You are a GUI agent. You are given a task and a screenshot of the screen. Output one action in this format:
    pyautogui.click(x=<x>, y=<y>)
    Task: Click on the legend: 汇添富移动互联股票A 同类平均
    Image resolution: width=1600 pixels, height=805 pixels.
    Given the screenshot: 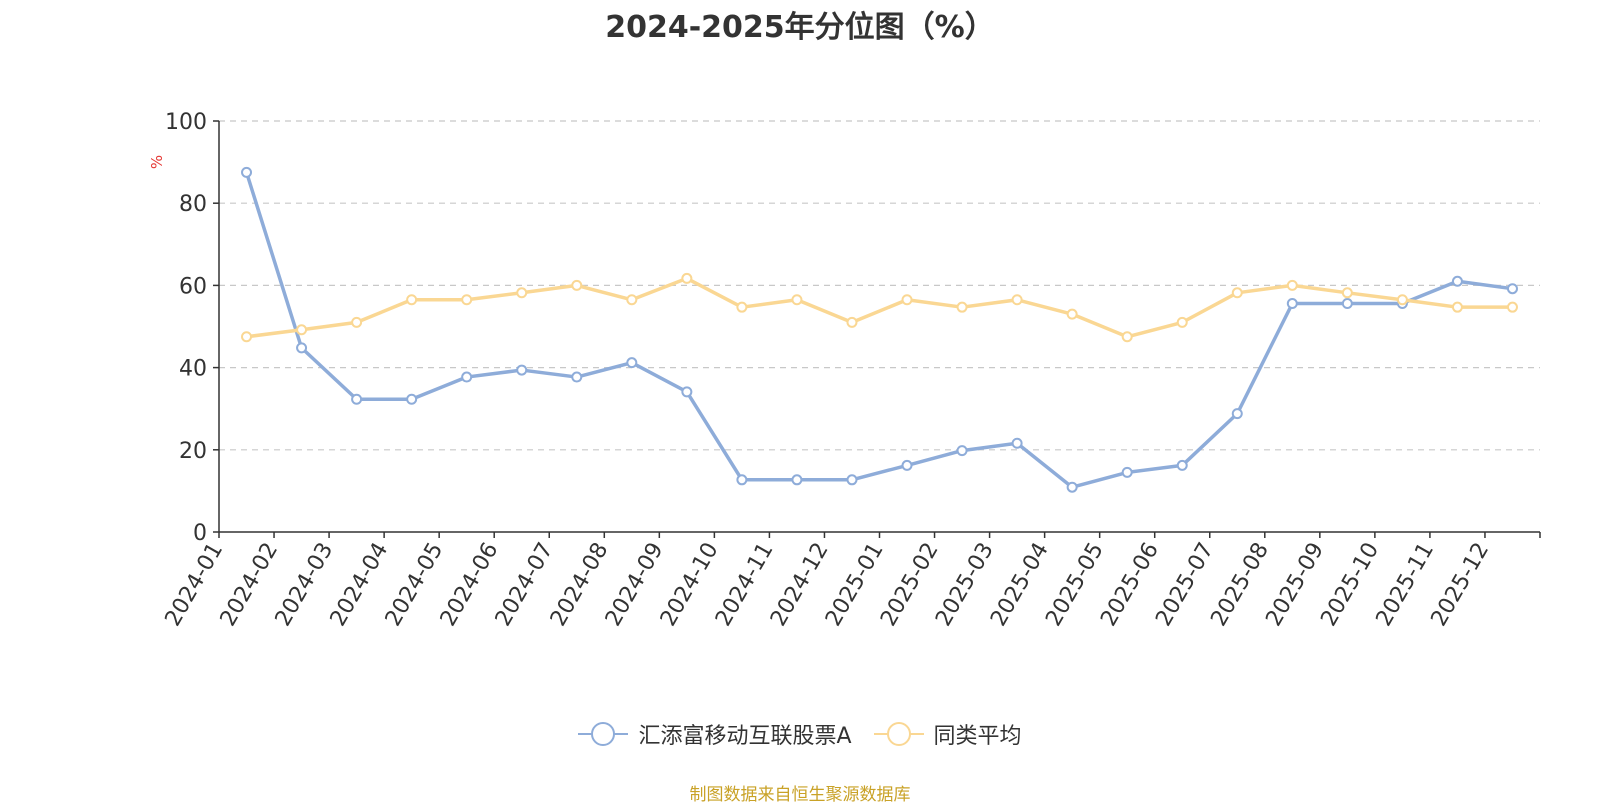 What is the action you would take?
    pyautogui.click(x=800, y=734)
    